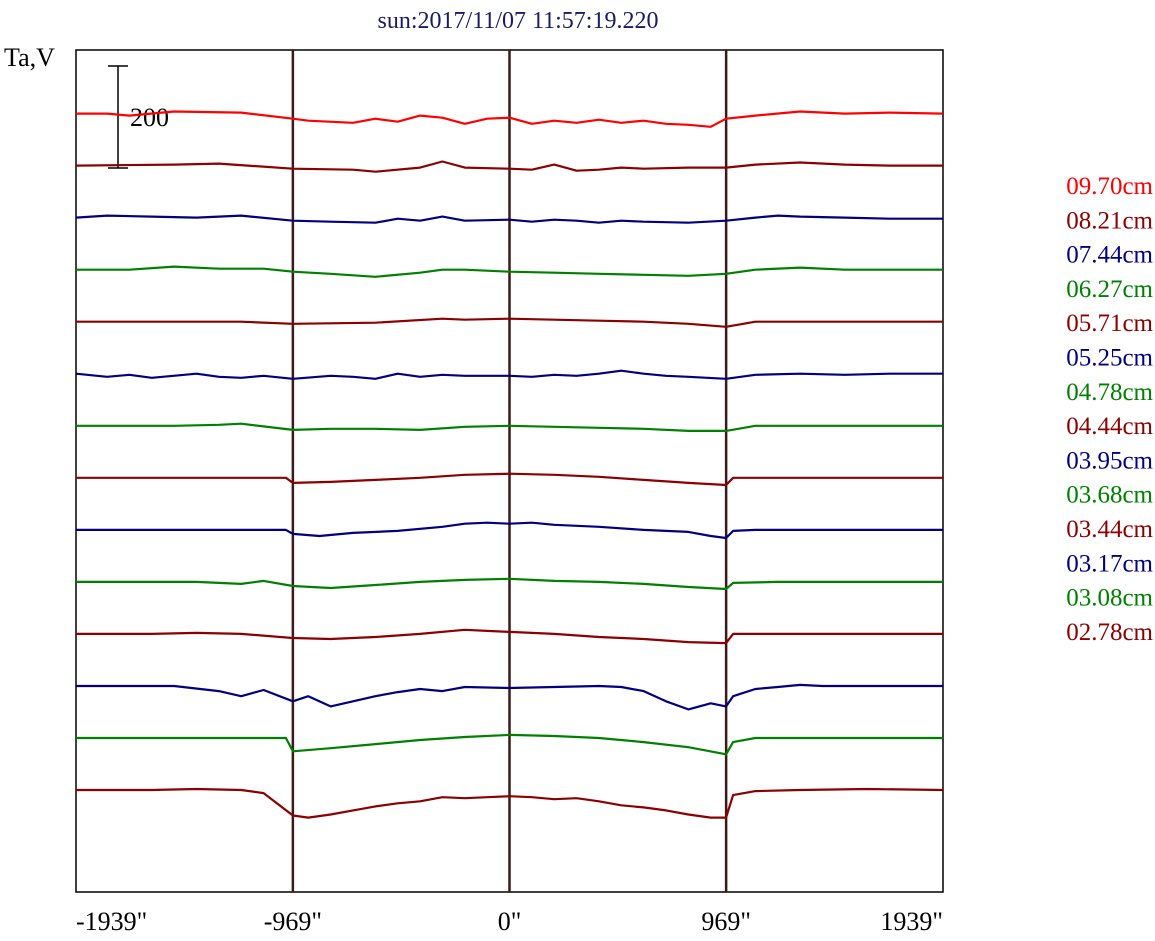 The height and width of the screenshot is (941, 1155). I want to click on series-line-06.27cm, so click(509, 271).